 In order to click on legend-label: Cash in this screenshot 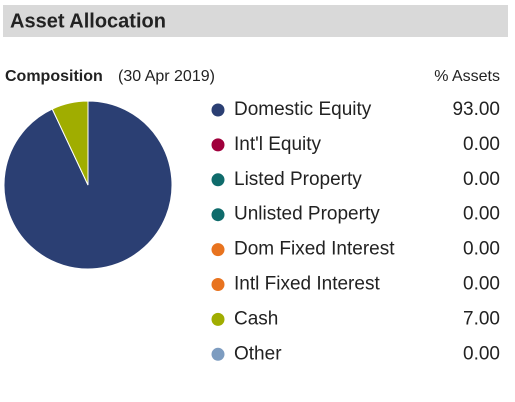, I will do `click(256, 318)`.